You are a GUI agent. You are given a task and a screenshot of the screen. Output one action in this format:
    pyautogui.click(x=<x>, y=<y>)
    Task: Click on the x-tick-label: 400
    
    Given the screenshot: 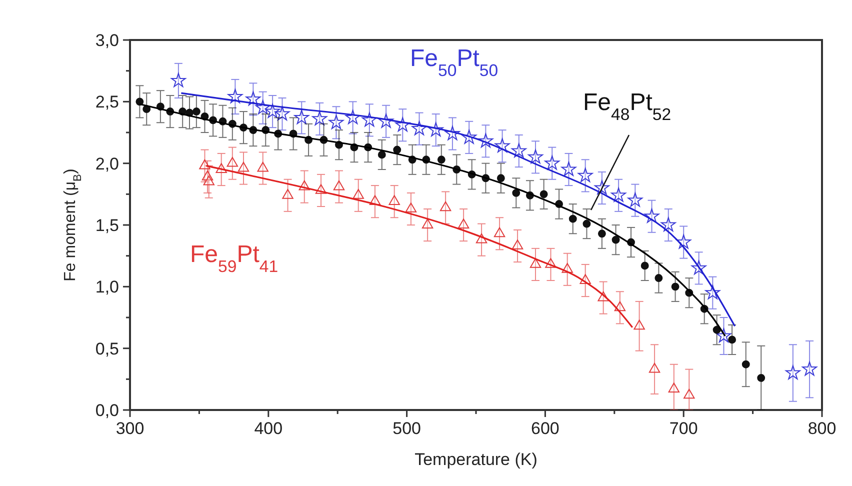 What is the action you would take?
    pyautogui.click(x=268, y=428)
    